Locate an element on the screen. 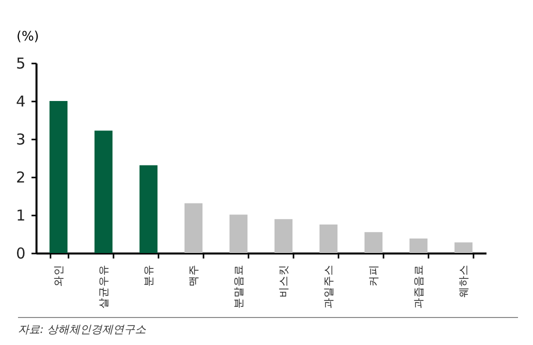 Image resolution: width=533 pixels, height=345 pixels. y-tick-label: 5 is located at coordinates (21, 63).